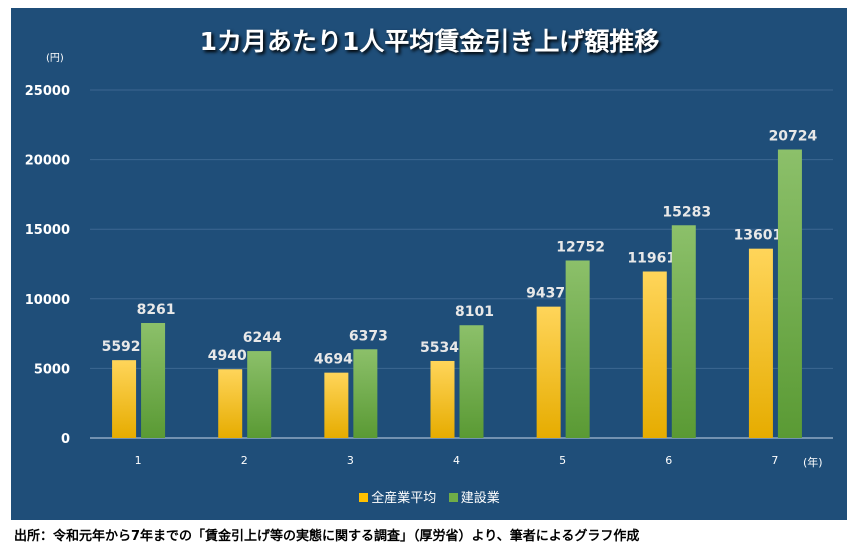 This screenshot has width=859, height=550. I want to click on legend-item-all-industry: 全産業平均, so click(397, 498).